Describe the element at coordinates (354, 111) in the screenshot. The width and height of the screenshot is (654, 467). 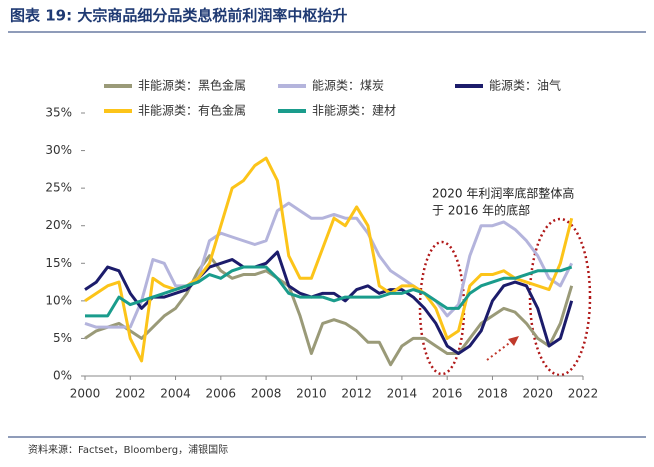
I see `legend-label: 非能源类：建材` at that location.